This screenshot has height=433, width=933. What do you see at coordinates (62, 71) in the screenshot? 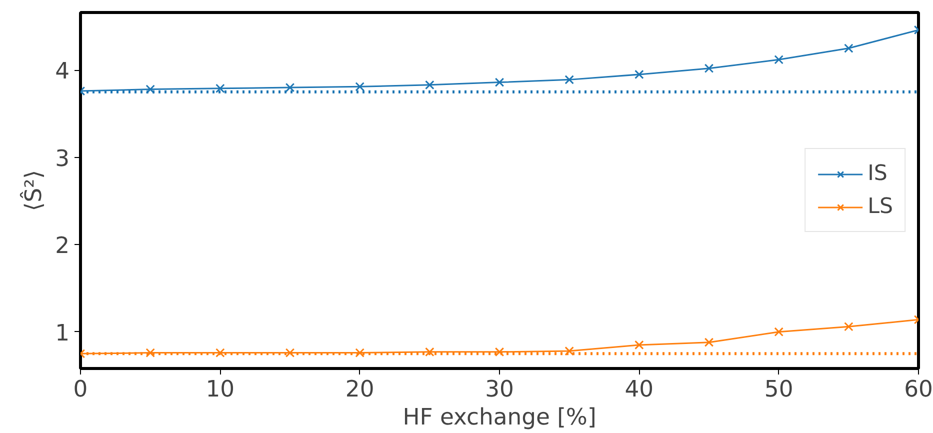
I see `y-tick-label: 4` at bounding box center [62, 71].